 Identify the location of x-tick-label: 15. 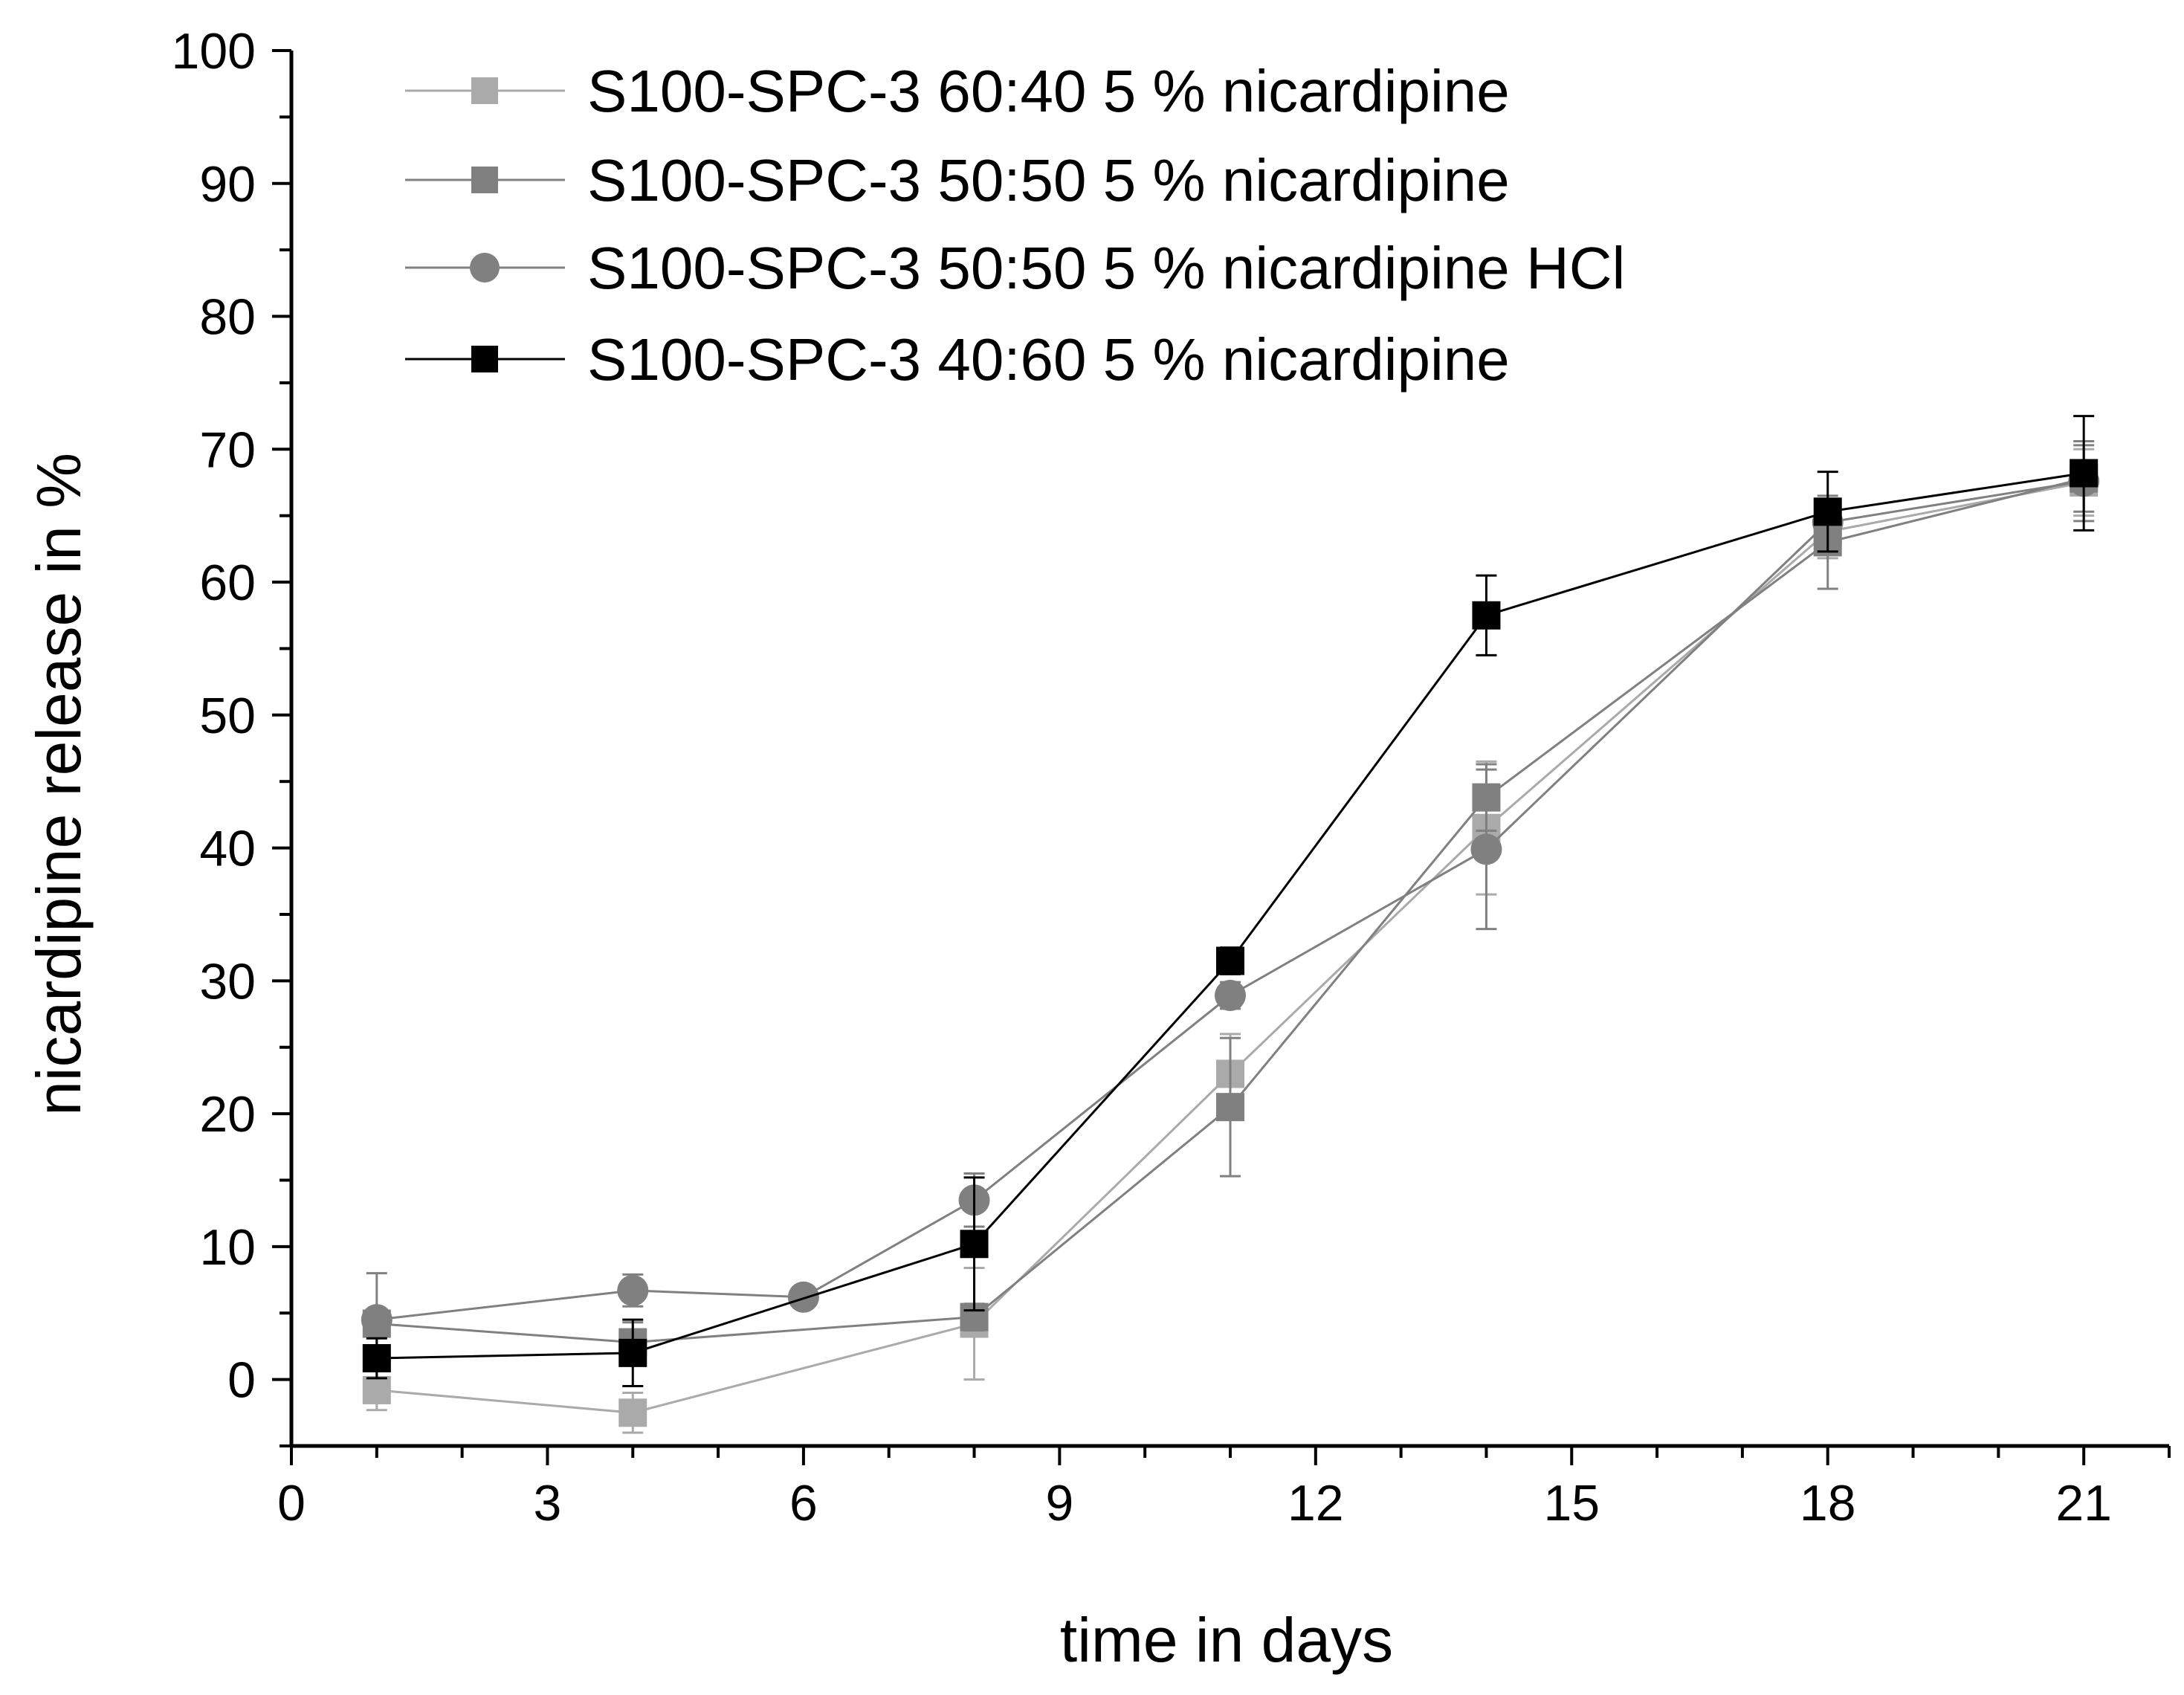
(1572, 1503).